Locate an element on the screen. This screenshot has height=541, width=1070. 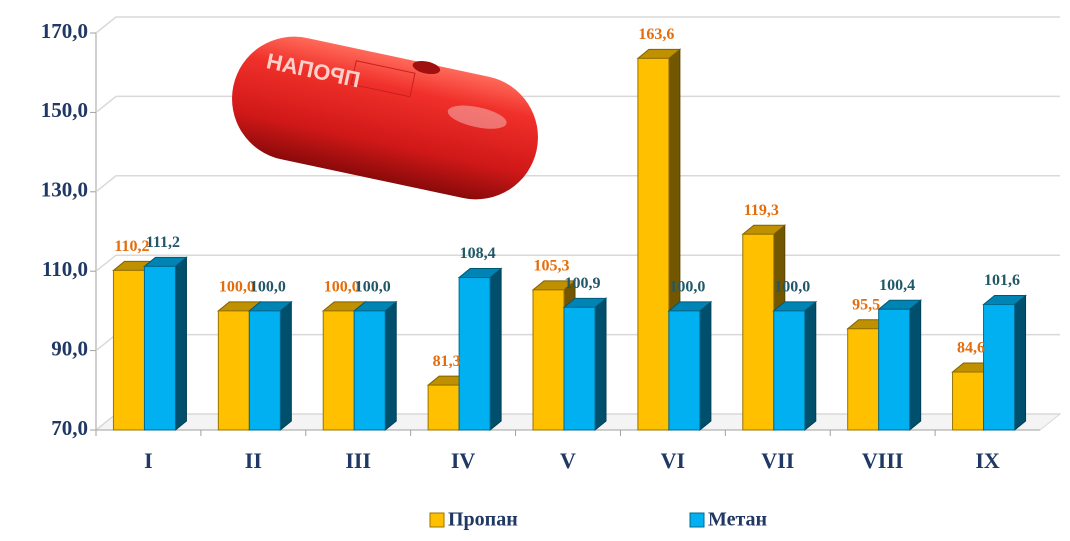
legend-label: Пропан is located at coordinates (483, 520).